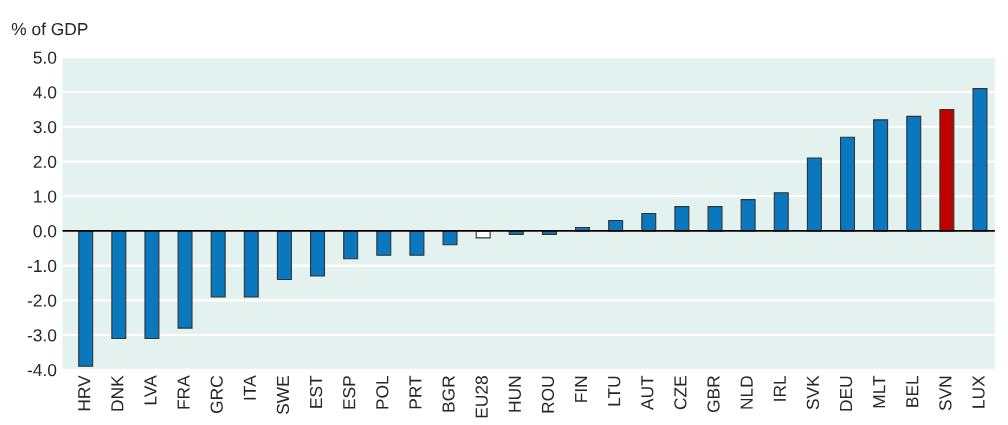  Describe the element at coordinates (481, 397) in the screenshot. I see `x-tick-label: EU28` at that location.